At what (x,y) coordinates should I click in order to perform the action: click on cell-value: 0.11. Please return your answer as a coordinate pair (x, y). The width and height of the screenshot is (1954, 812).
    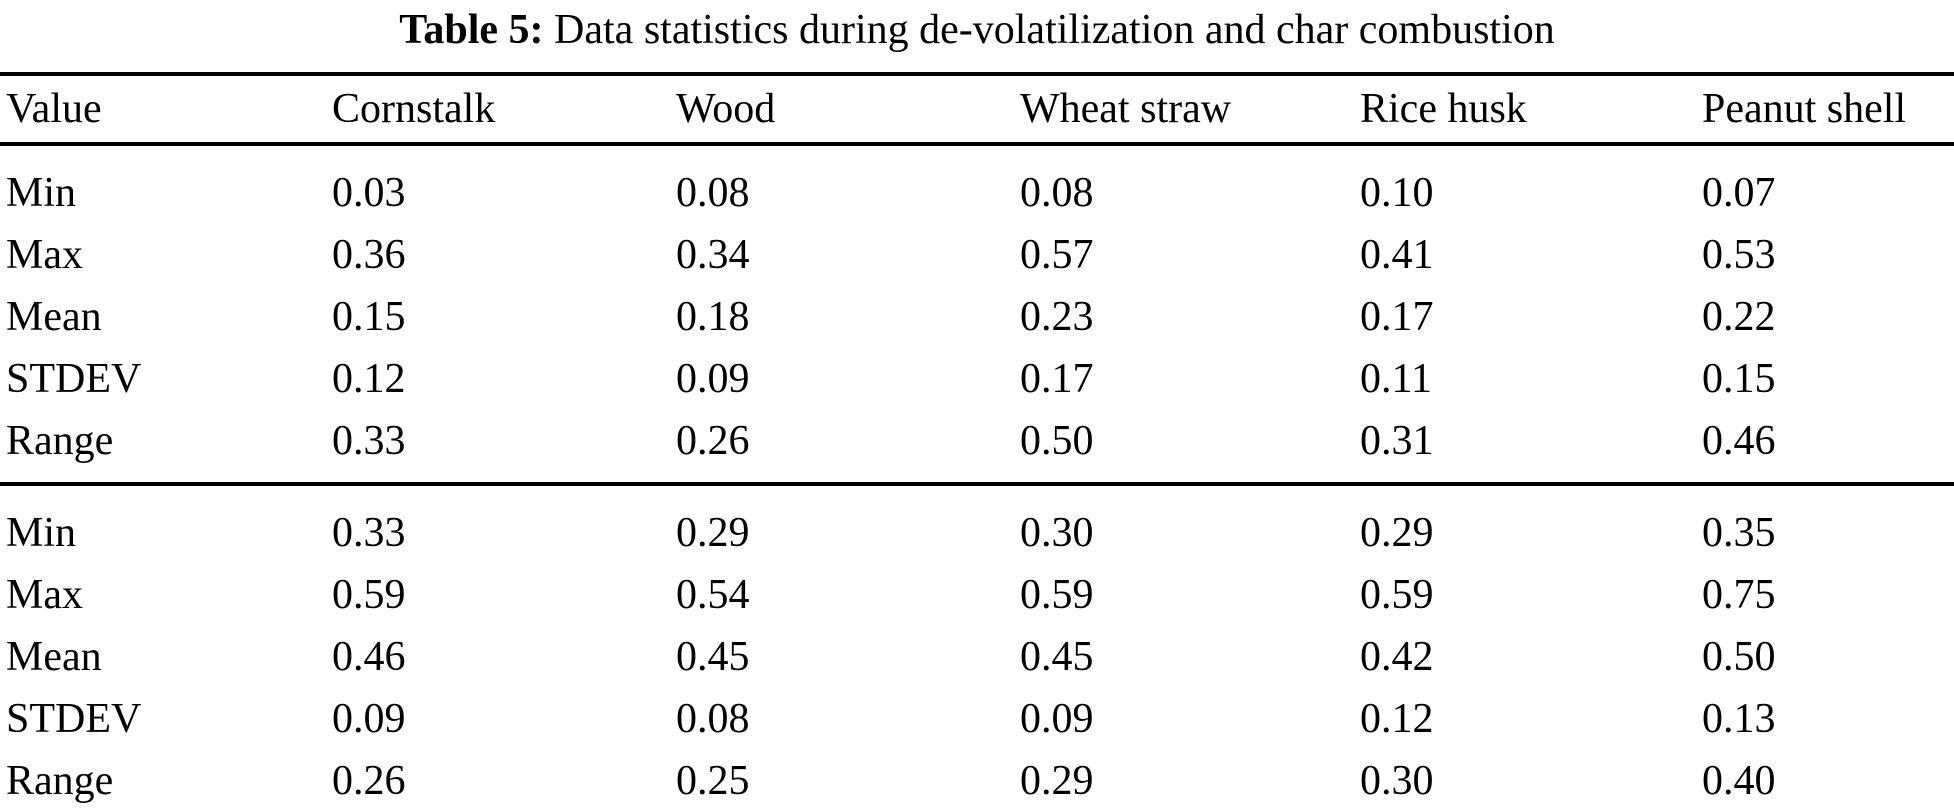
    Looking at the image, I should click on (1396, 379).